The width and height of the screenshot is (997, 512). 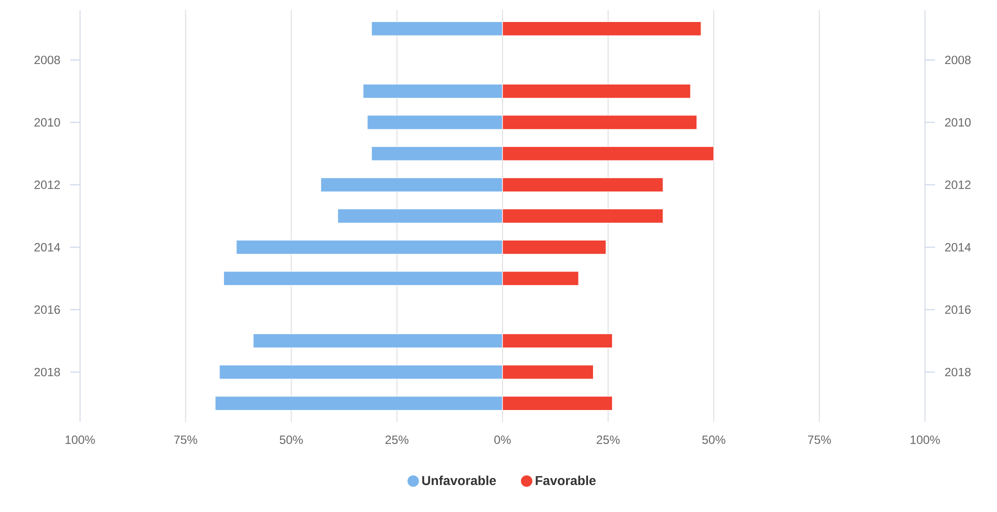 I want to click on category-label: 2010, so click(x=958, y=122).